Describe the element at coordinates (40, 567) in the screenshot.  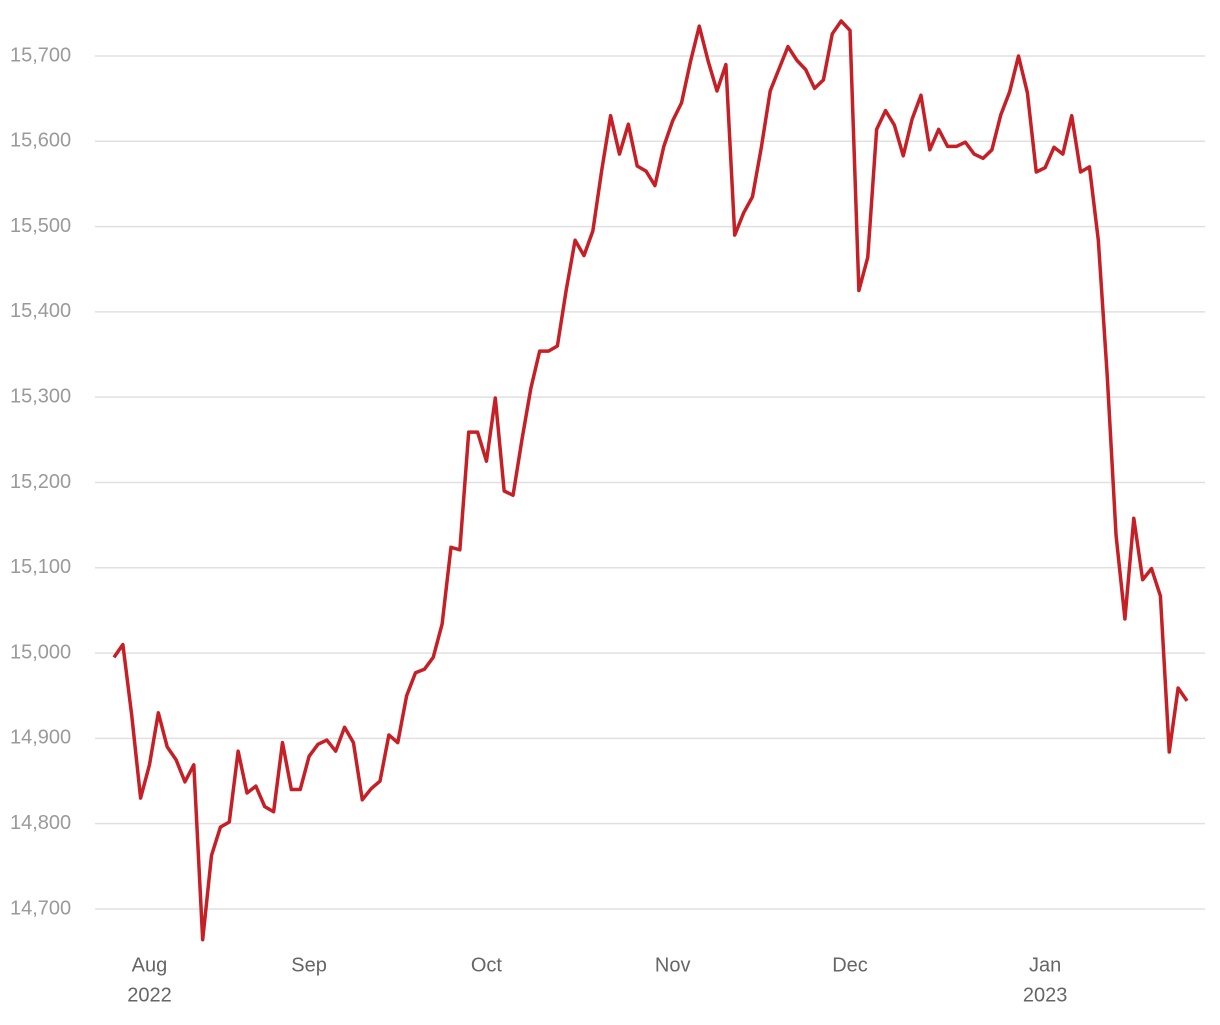
I see `y-tick-label: 15,100` at that location.